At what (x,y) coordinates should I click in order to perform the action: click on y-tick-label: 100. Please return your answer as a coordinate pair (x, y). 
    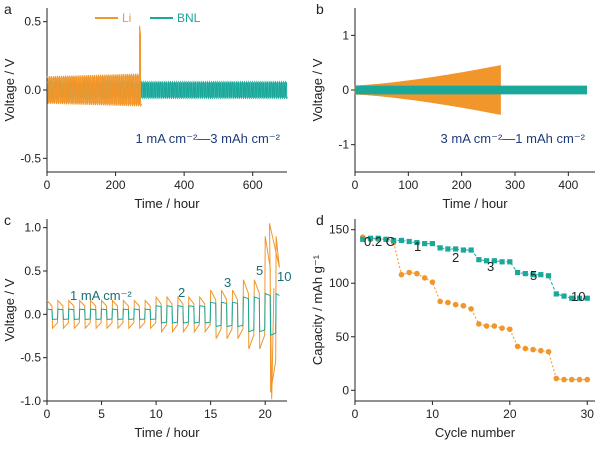
    Looking at the image, I should click on (339, 283).